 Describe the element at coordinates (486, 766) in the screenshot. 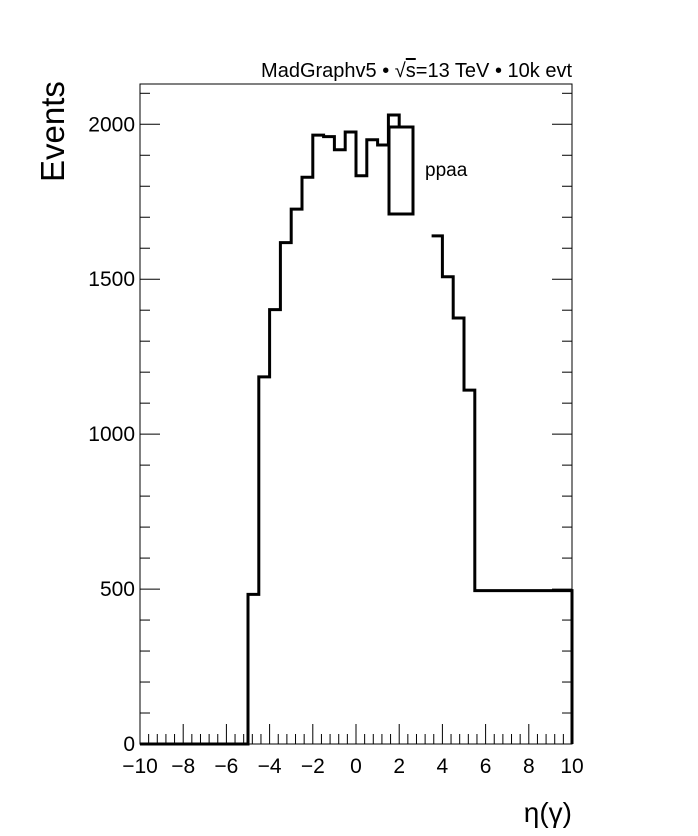

I see `x-tick-label: 6` at that location.